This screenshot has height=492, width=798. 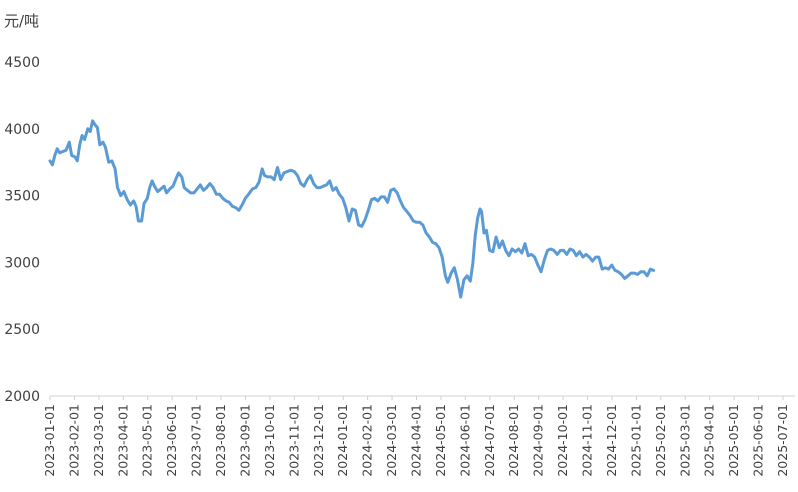 What do you see at coordinates (758, 440) in the screenshot?
I see `x-tick-label: 2025-06-01` at bounding box center [758, 440].